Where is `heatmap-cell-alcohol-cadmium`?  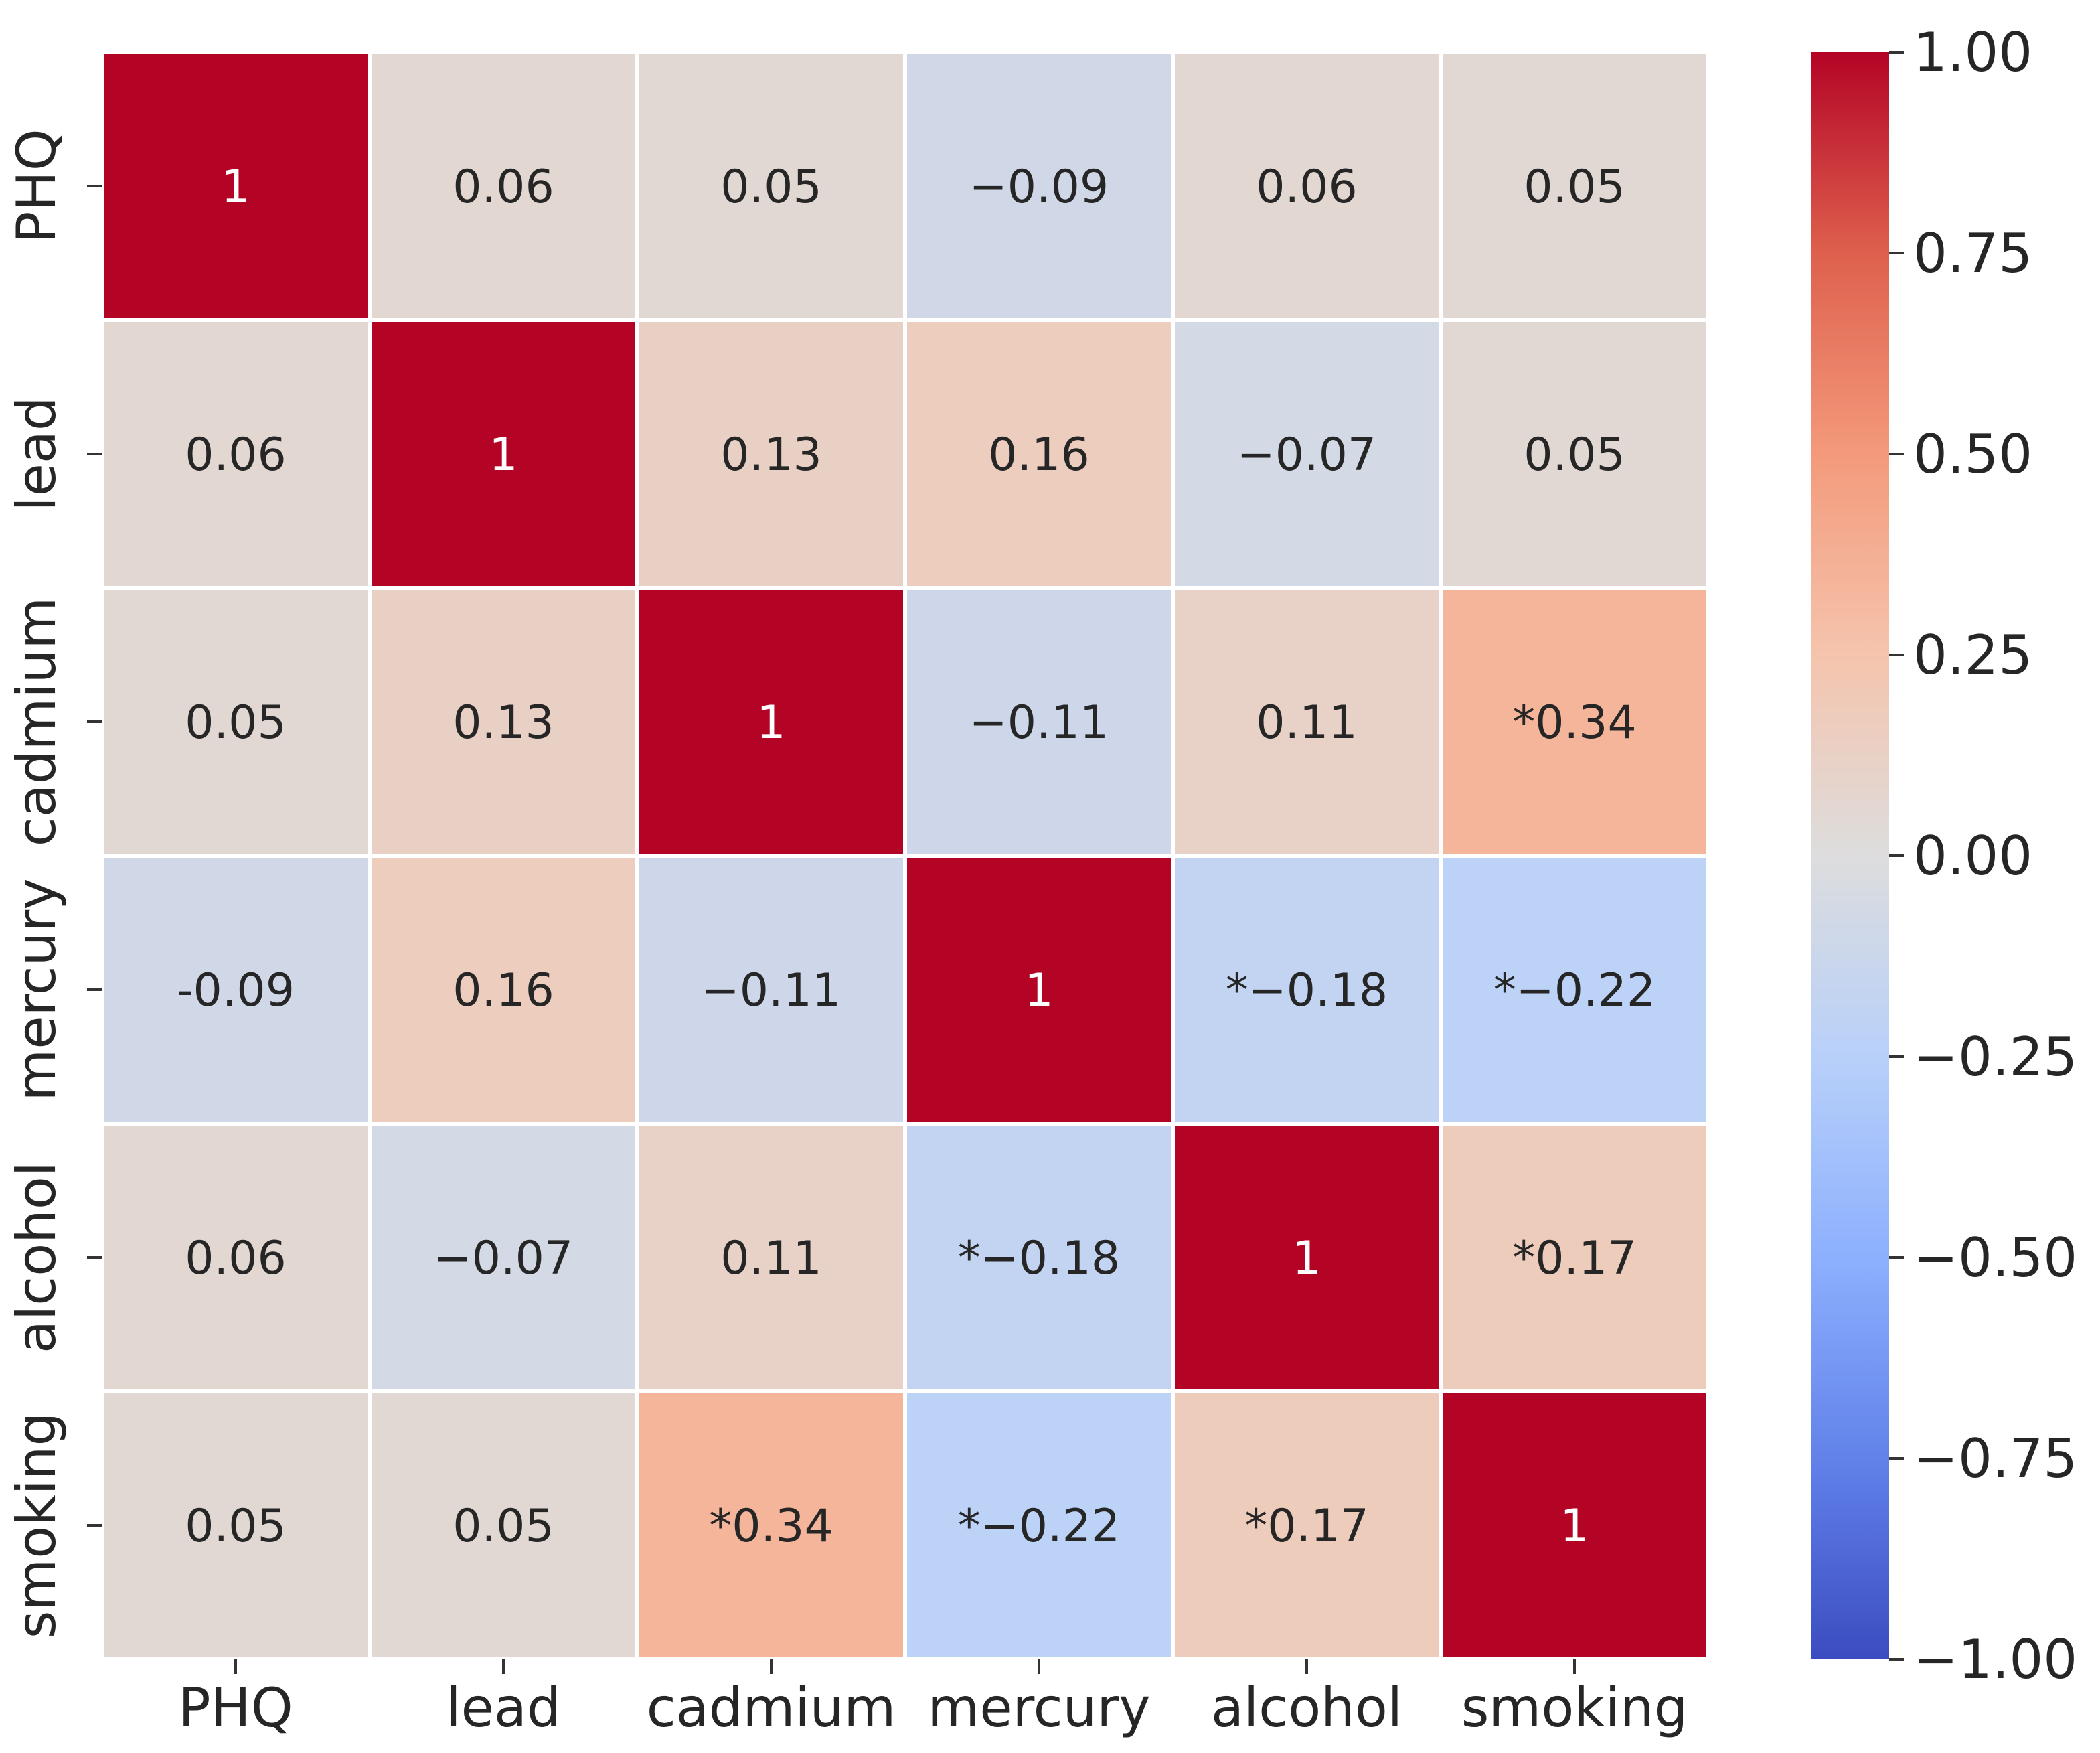 heatmap-cell-alcohol-cadmium is located at coordinates (771, 1258).